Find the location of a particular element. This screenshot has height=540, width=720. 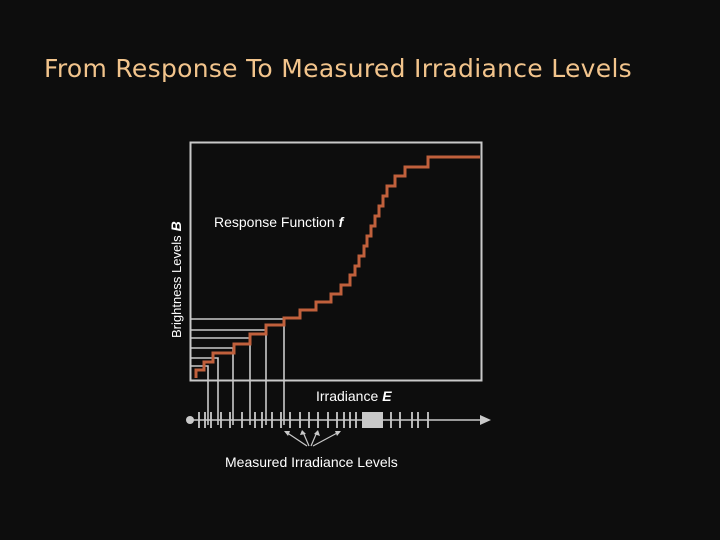

axis-arrow-head is located at coordinates (485, 420).